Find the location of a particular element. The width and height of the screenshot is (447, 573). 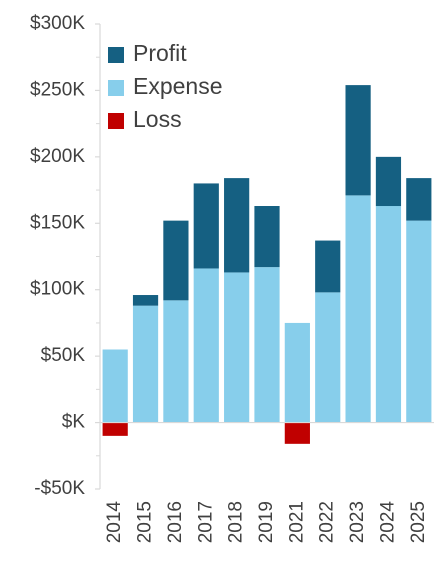

x-tick-label: 2019 is located at coordinates (266, 522).